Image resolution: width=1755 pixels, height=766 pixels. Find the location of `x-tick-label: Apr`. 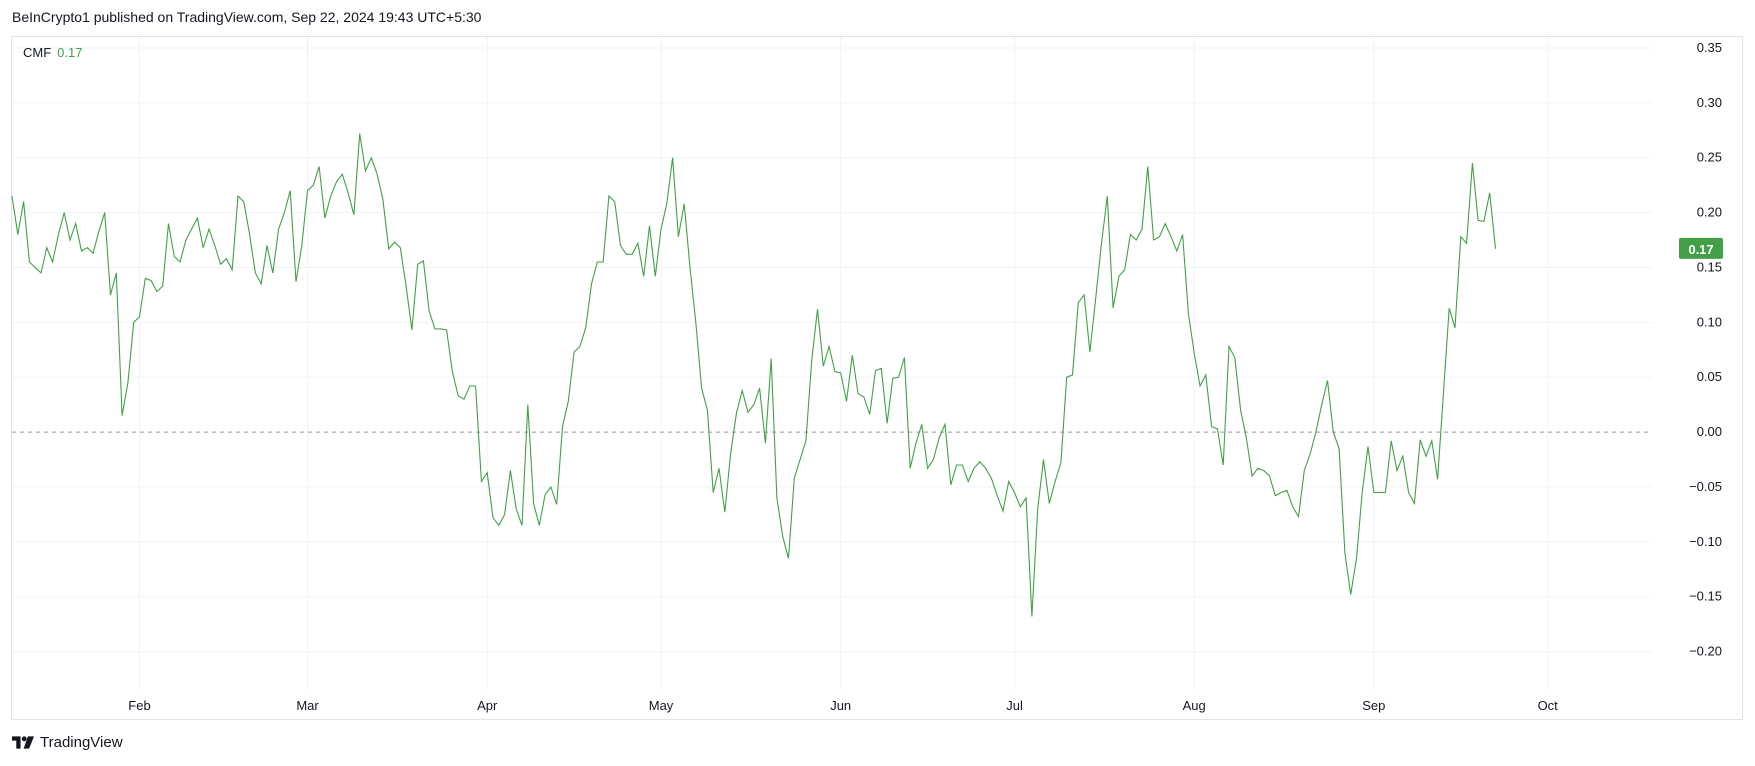

x-tick-label: Apr is located at coordinates (487, 705).